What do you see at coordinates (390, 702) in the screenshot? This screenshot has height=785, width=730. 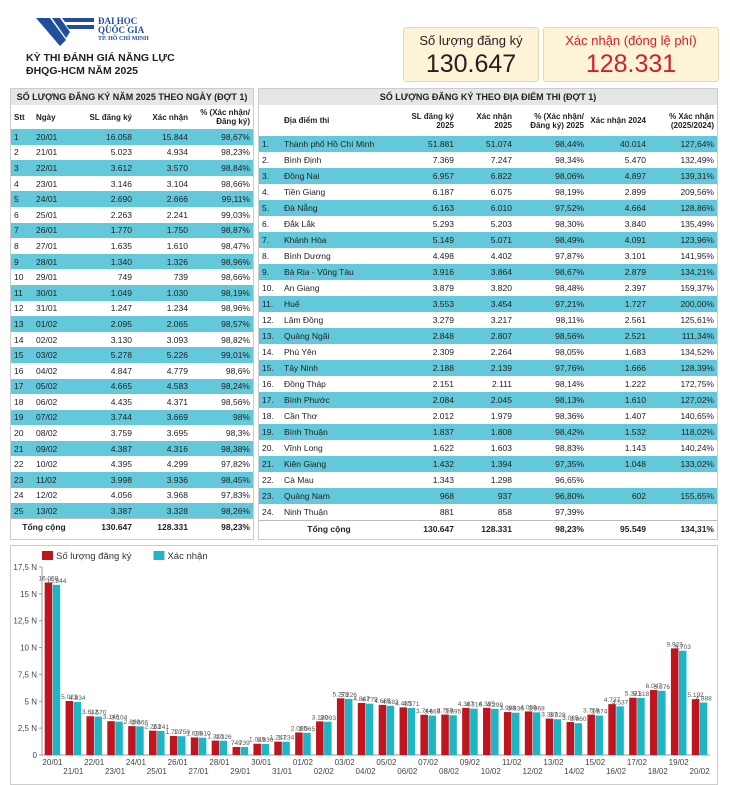 I see `value-label: 4.583` at bounding box center [390, 702].